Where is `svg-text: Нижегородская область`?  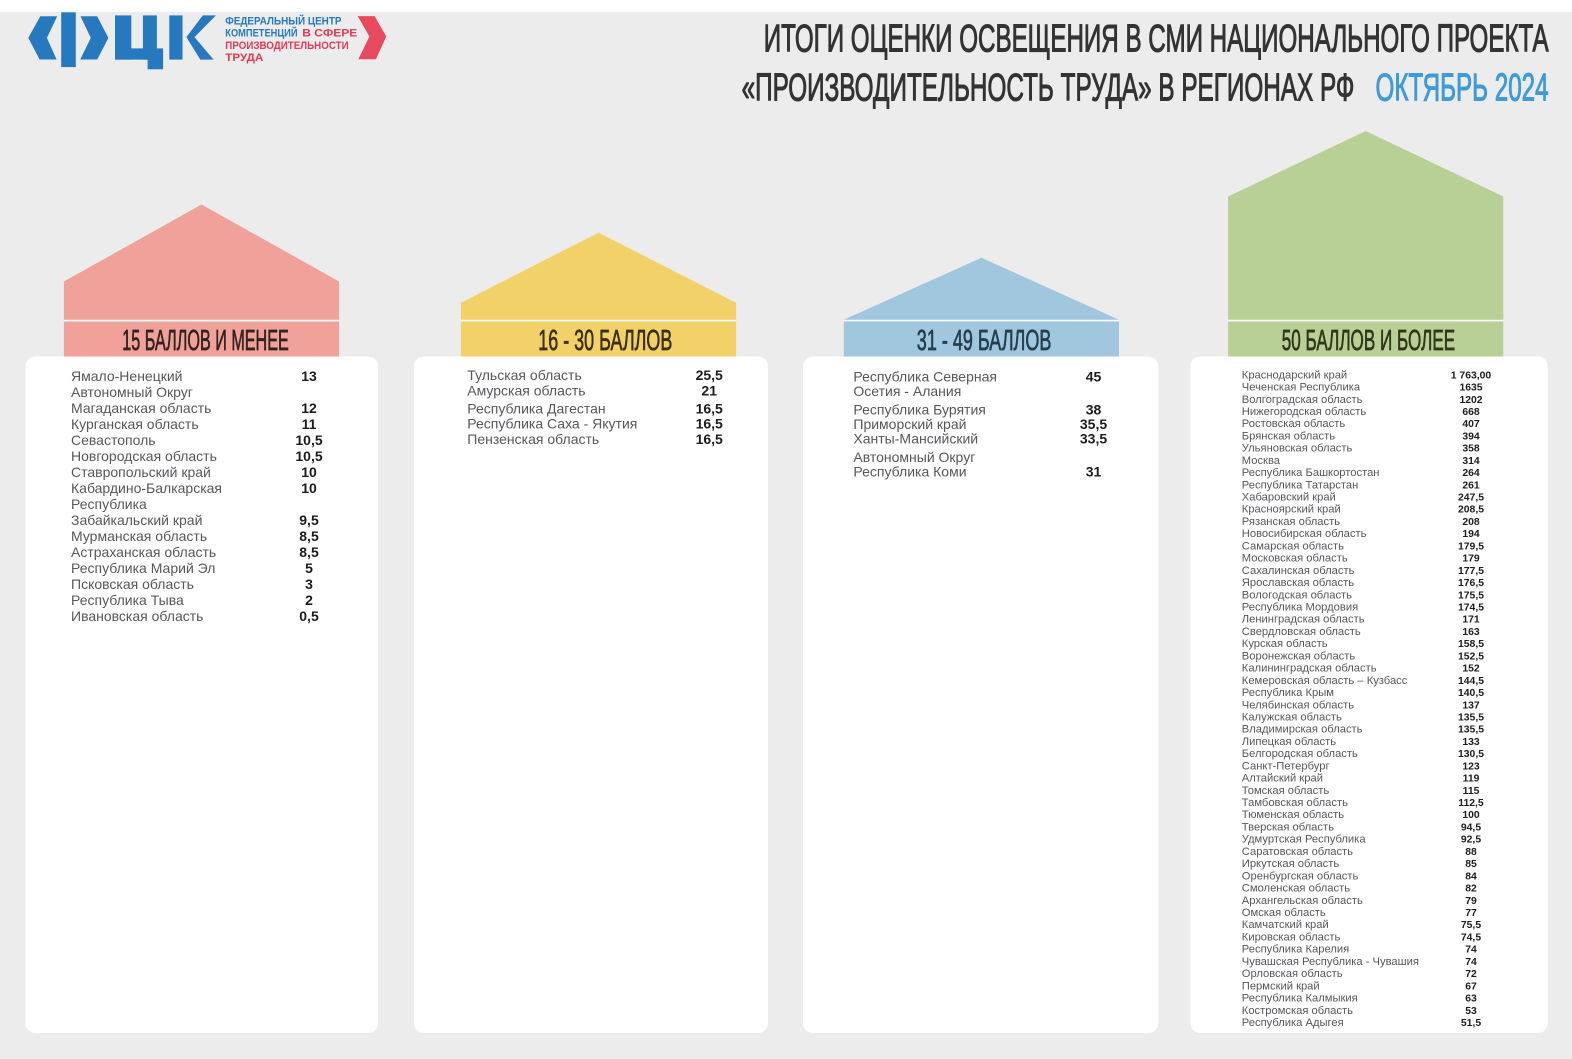 svg-text: Нижегородская область is located at coordinates (1304, 412).